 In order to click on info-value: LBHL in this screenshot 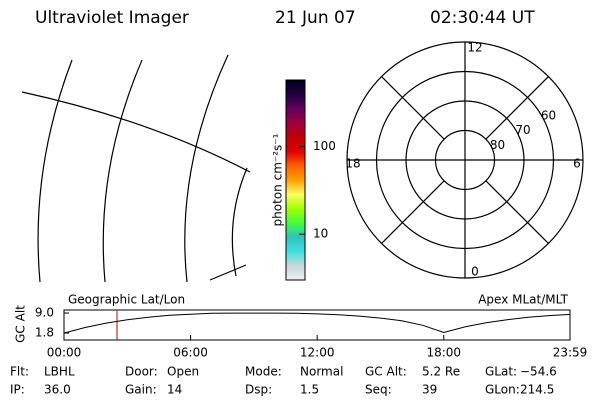, I will do `click(59, 372)`.